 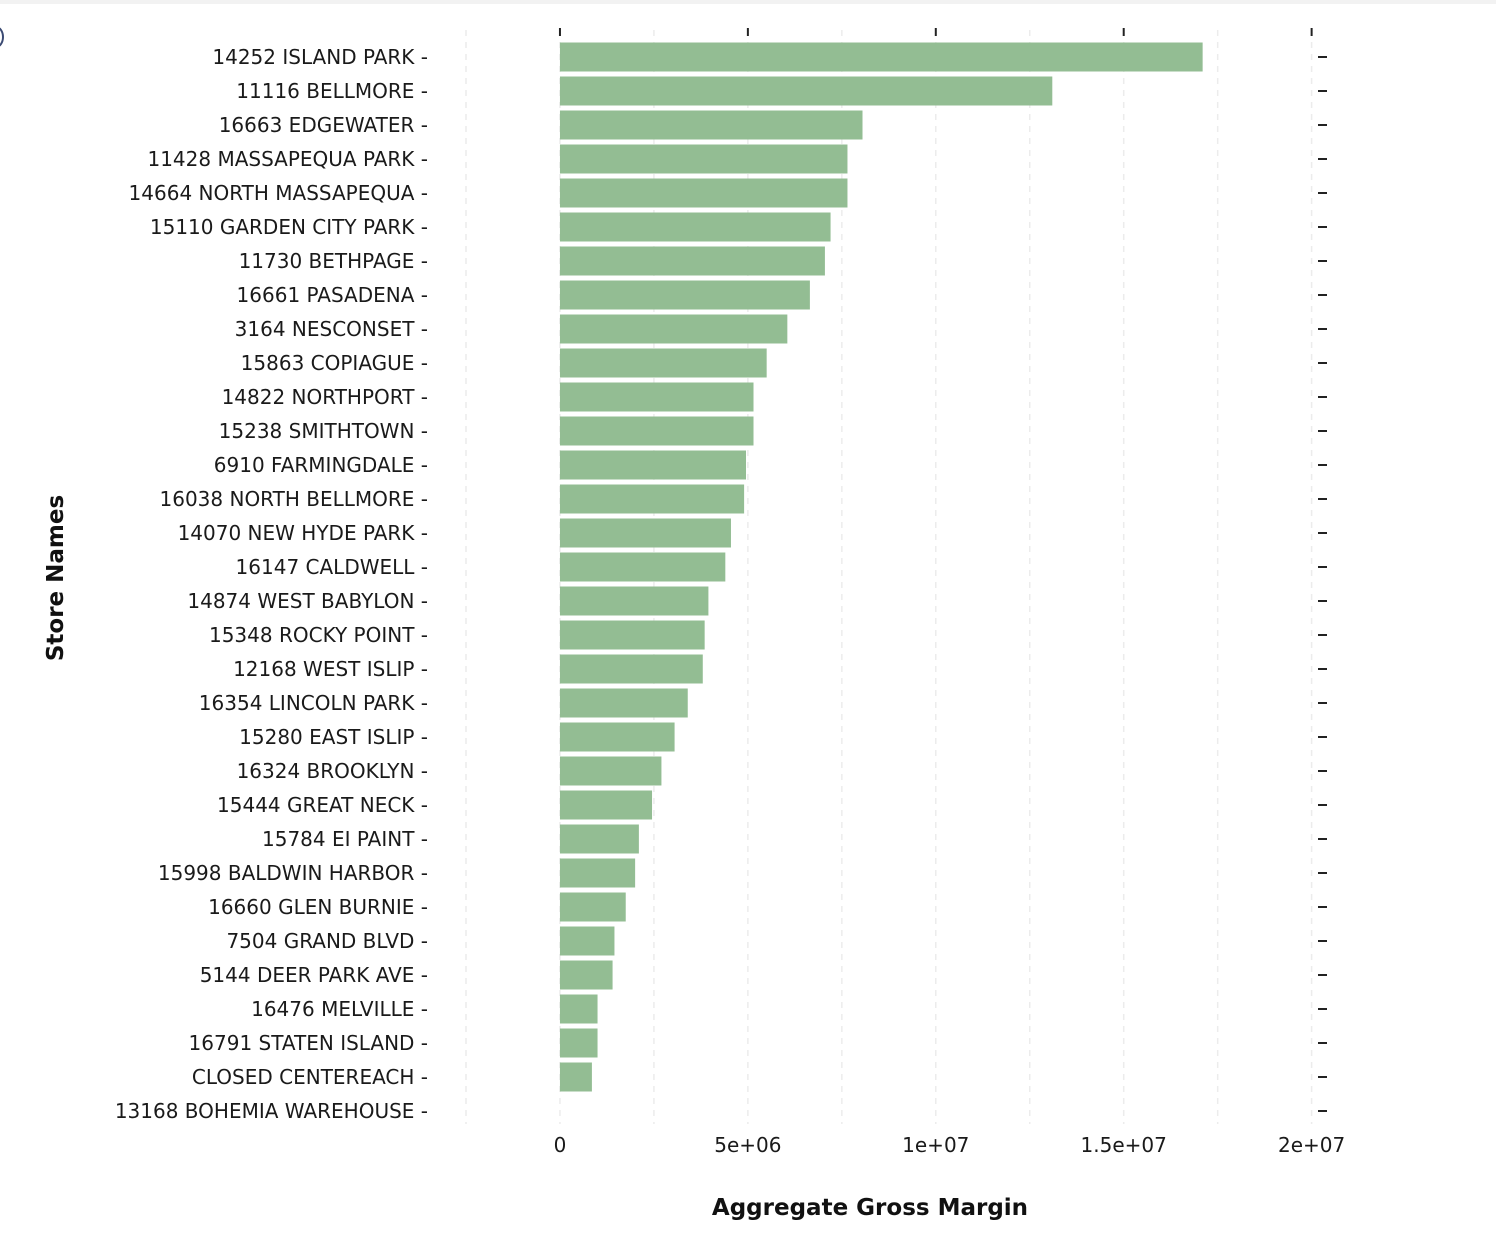 I want to click on y-tick-label: 11730 BETHPAGE -, so click(x=333, y=261).